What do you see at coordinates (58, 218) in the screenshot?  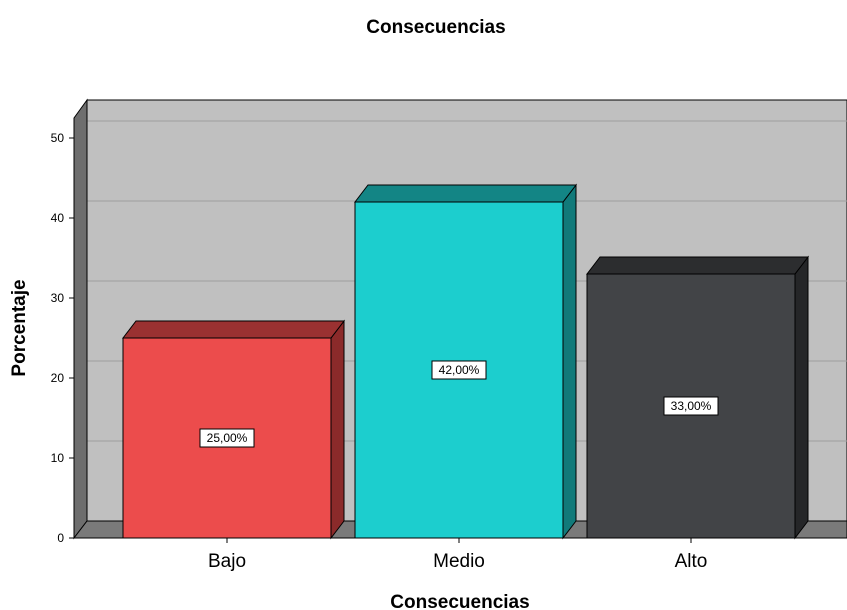 I see `y-tick-label: 40` at bounding box center [58, 218].